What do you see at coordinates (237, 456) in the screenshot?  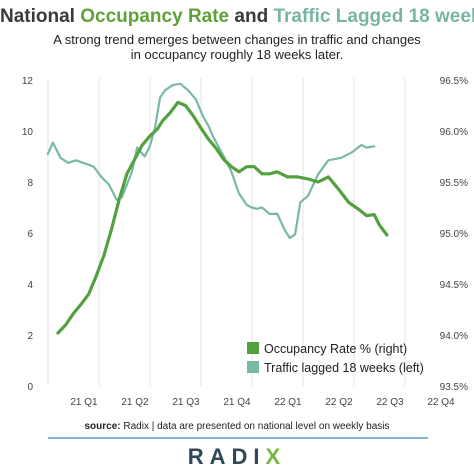 I see `radix-logo: RADIX` at bounding box center [237, 456].